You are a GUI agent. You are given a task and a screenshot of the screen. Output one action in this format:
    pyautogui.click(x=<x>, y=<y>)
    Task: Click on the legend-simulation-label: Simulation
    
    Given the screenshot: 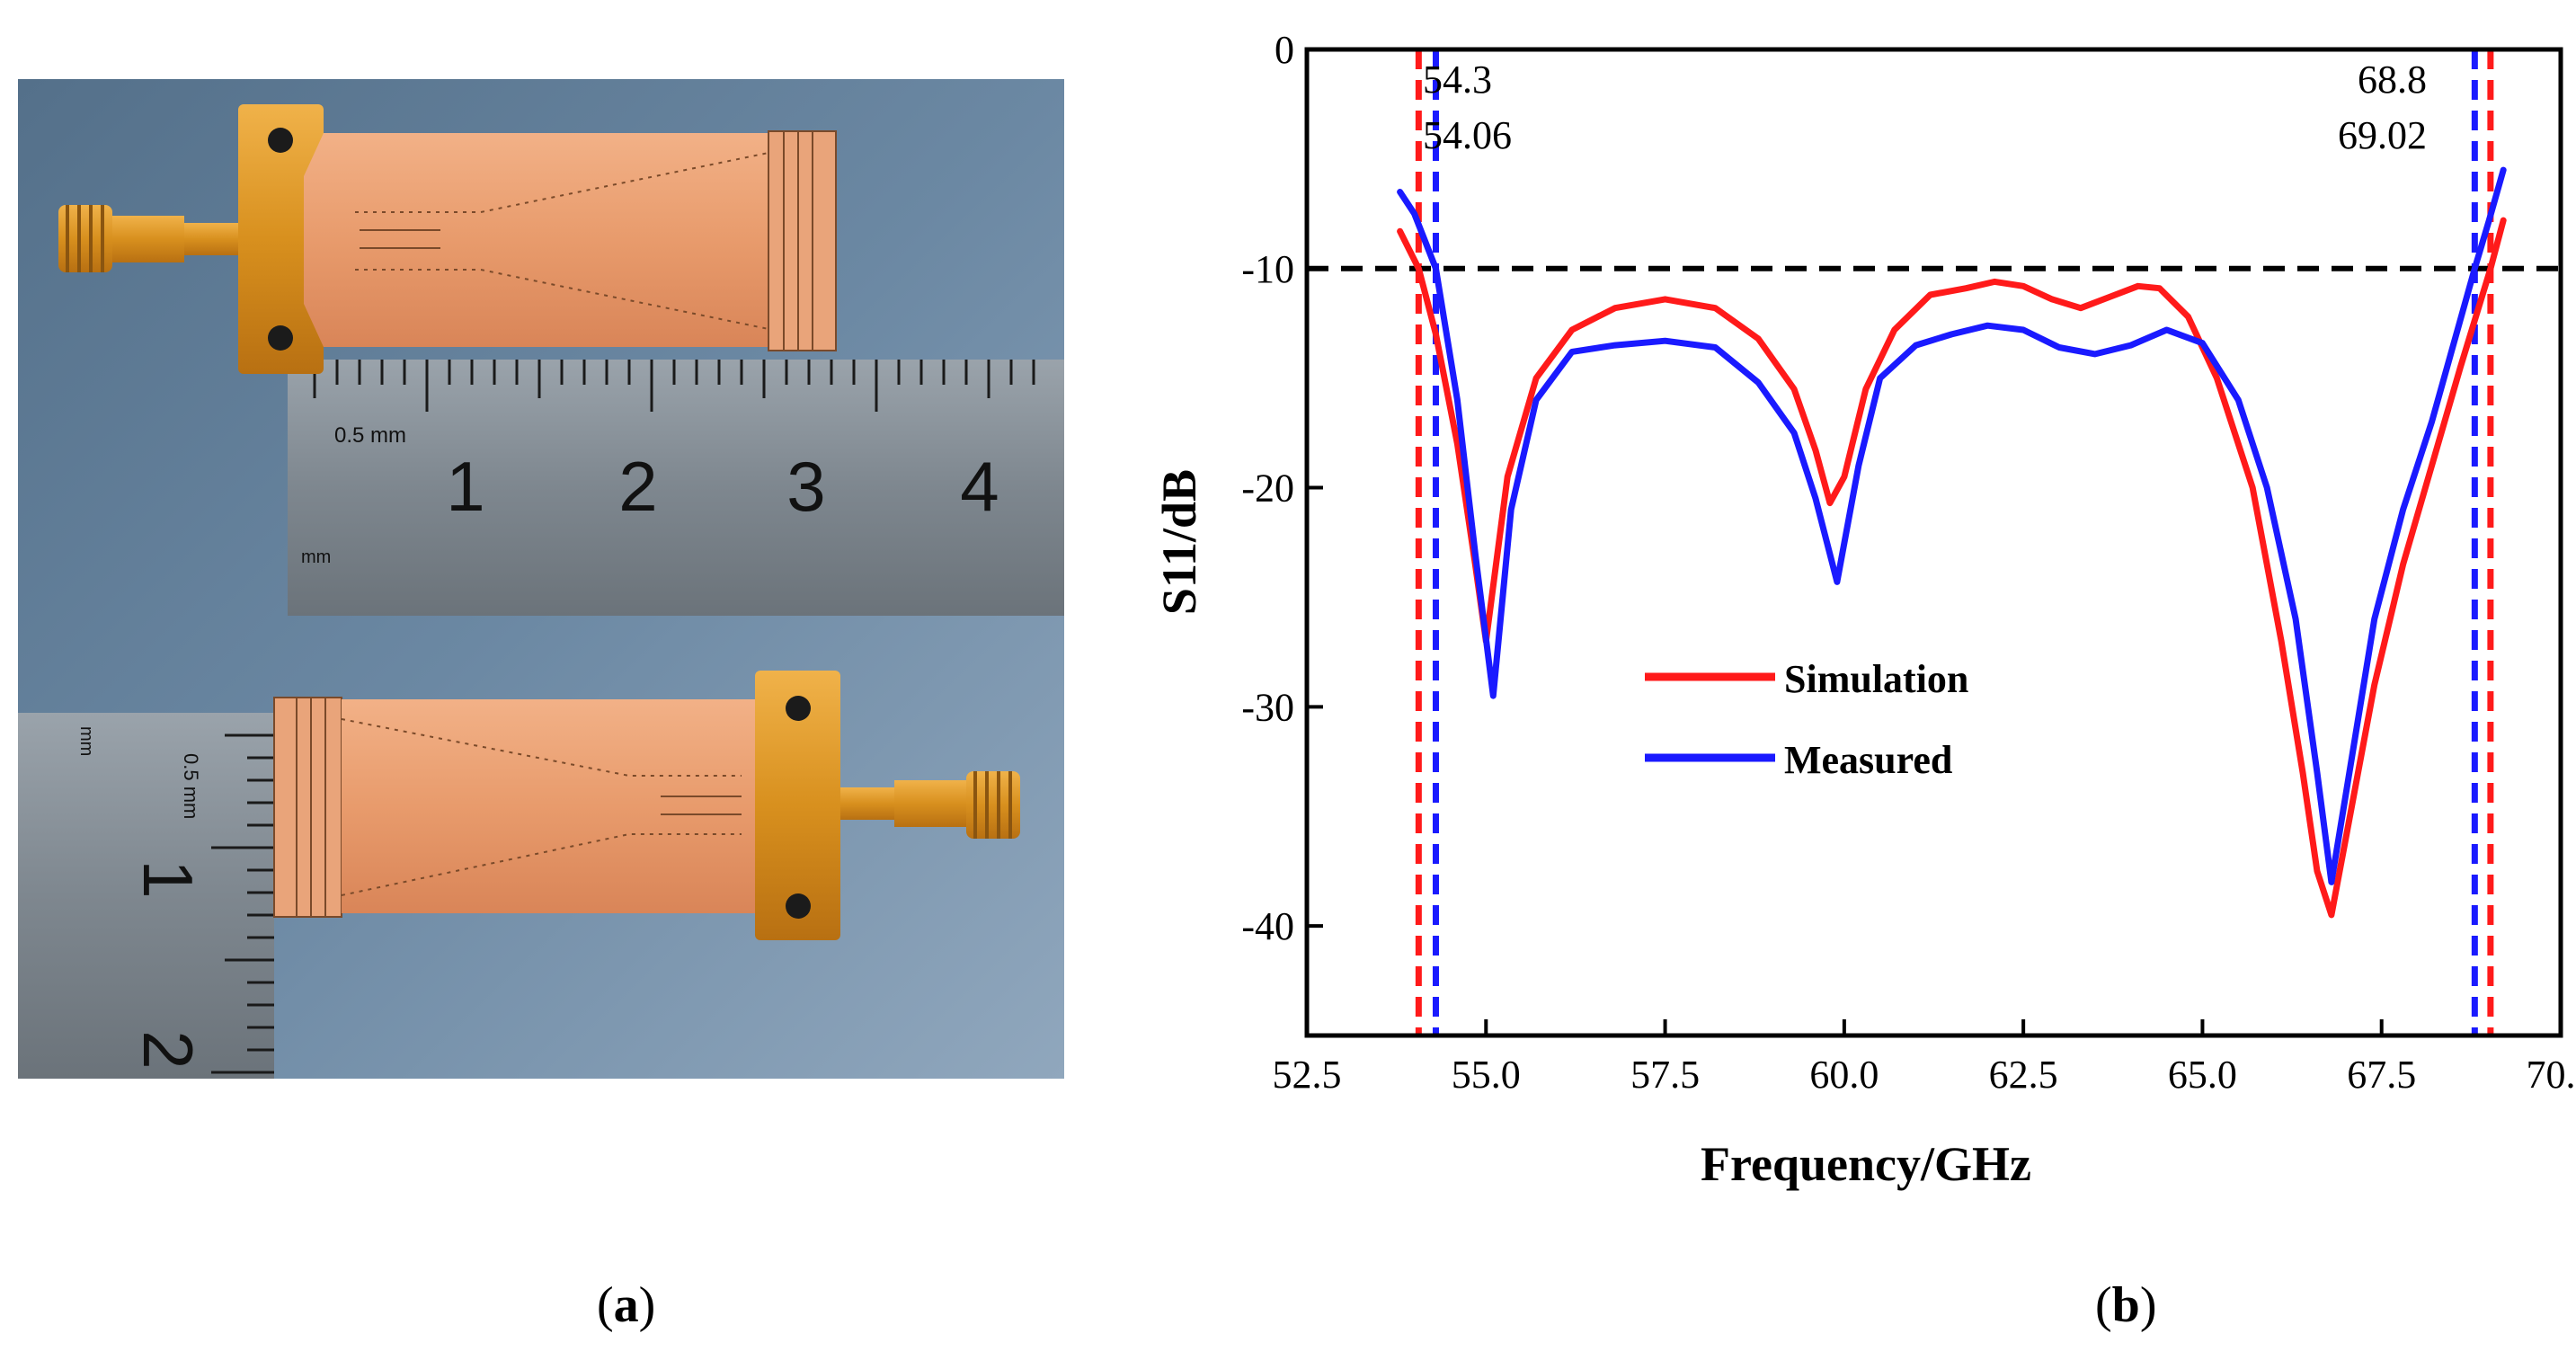 What is the action you would take?
    pyautogui.click(x=1876, y=679)
    